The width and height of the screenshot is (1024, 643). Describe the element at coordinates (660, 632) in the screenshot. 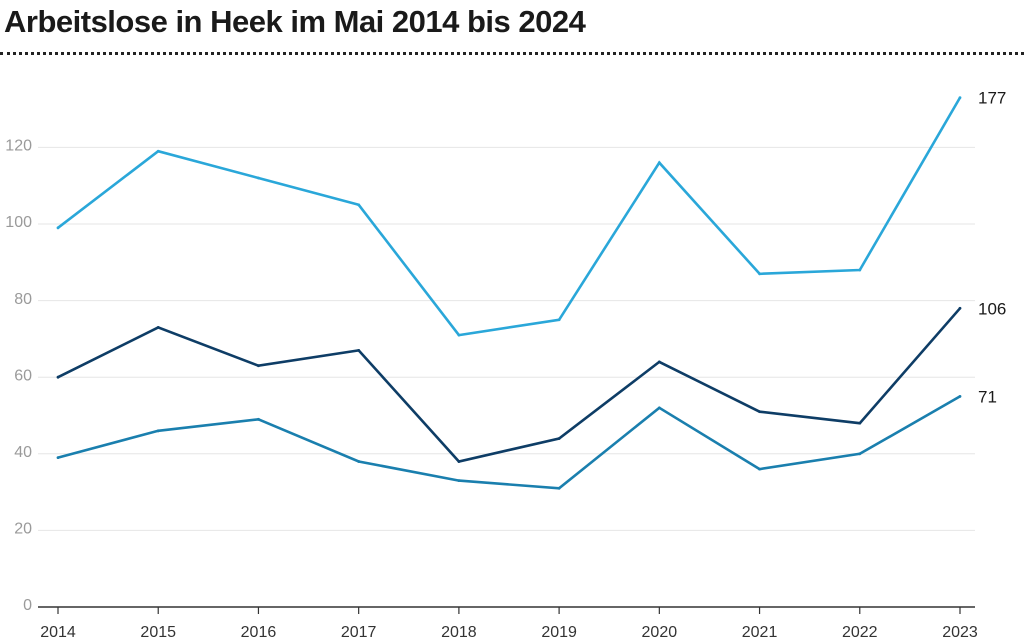

I see `x-tick-label: 2020` at that location.